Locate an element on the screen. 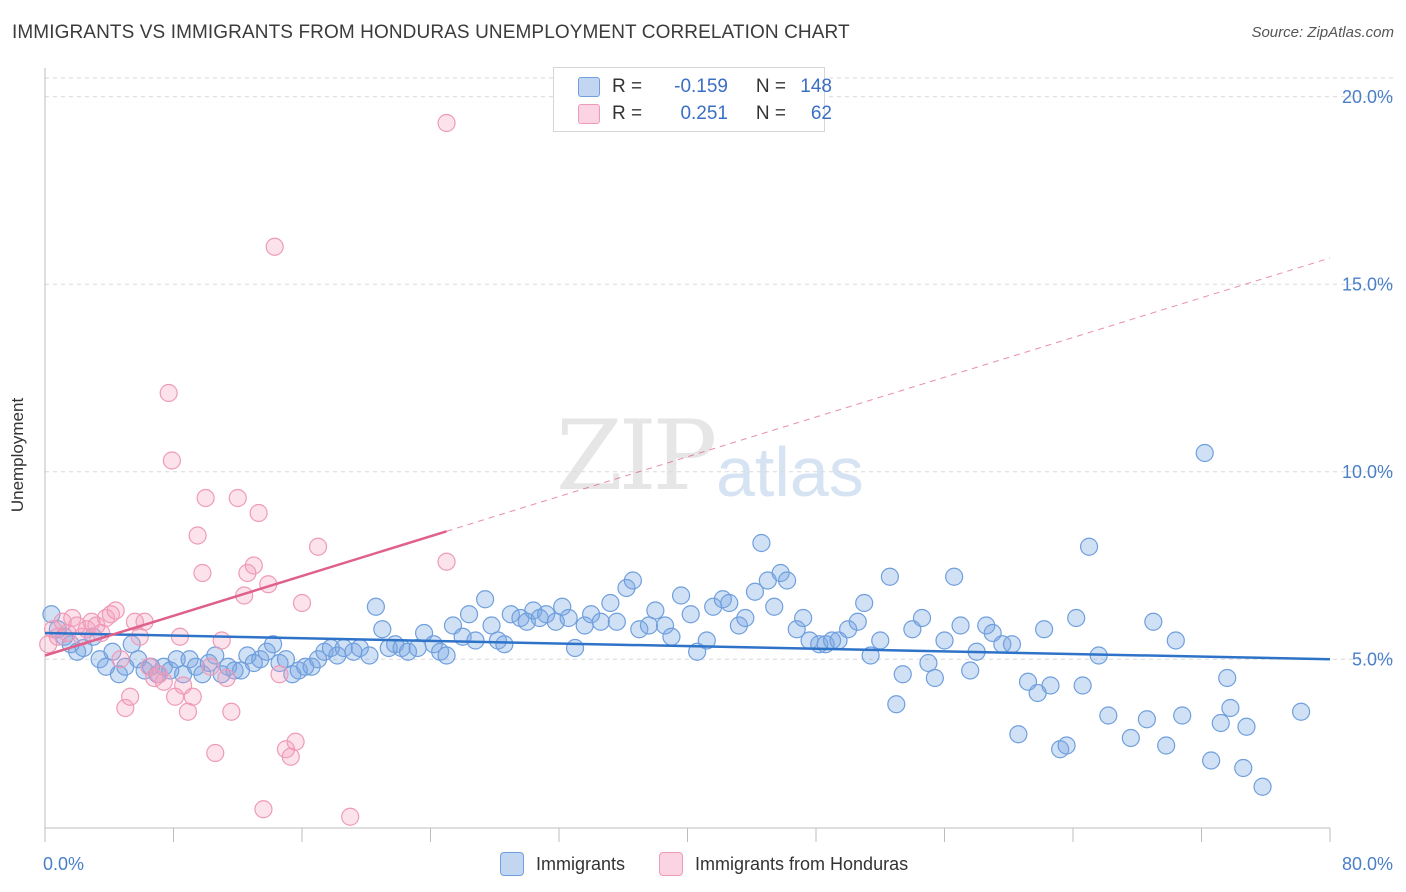 Image resolution: width=1406 pixels, height=892 pixels. source-label: Source: ZipAtlas.com is located at coordinates (1322, 32).